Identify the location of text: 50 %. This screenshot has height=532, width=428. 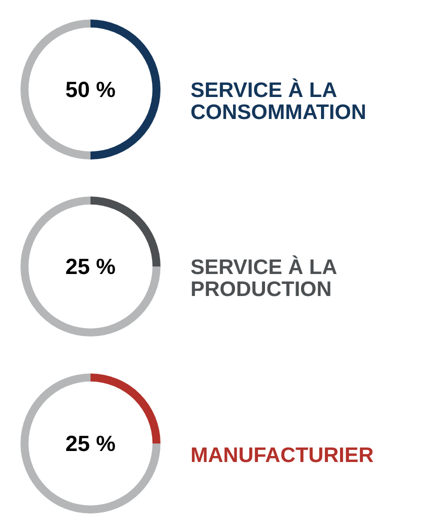
(90, 89).